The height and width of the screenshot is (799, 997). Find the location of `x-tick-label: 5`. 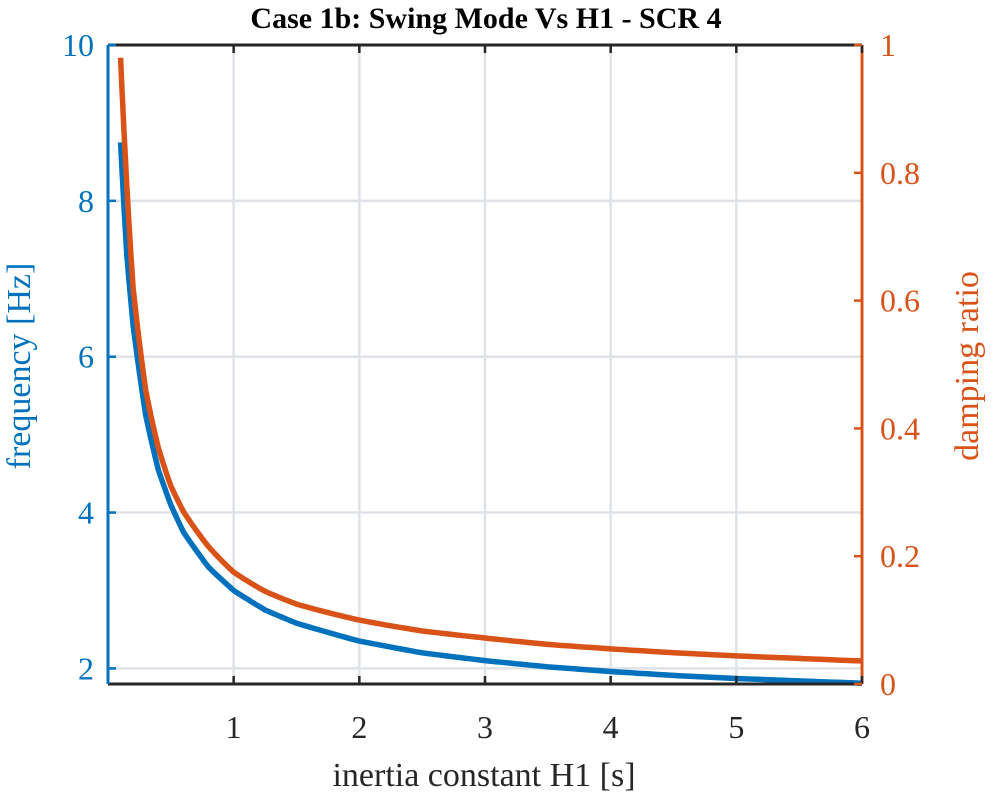

x-tick-label: 5 is located at coordinates (736, 727).